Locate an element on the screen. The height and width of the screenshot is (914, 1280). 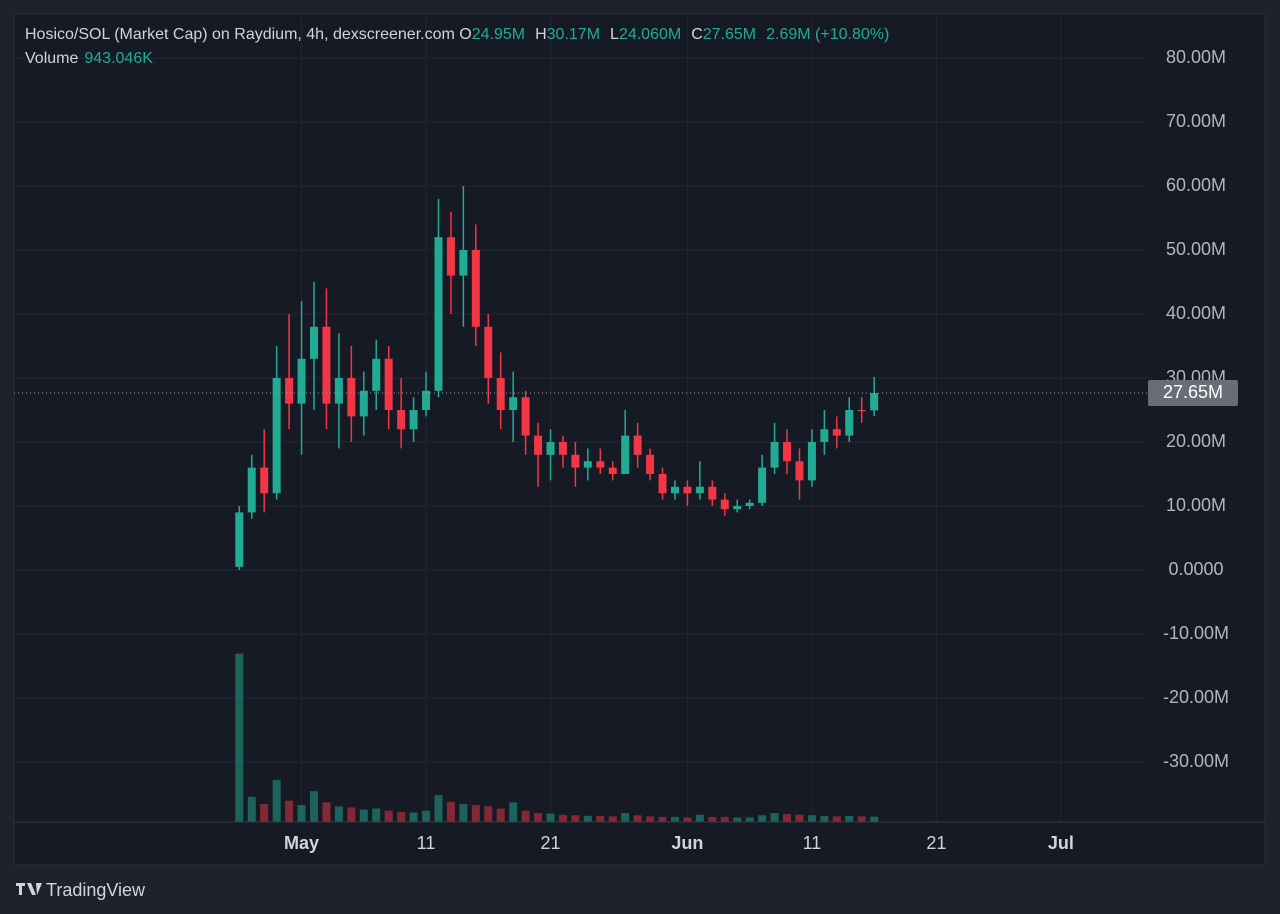
x-tick-label: 11 is located at coordinates (426, 843).